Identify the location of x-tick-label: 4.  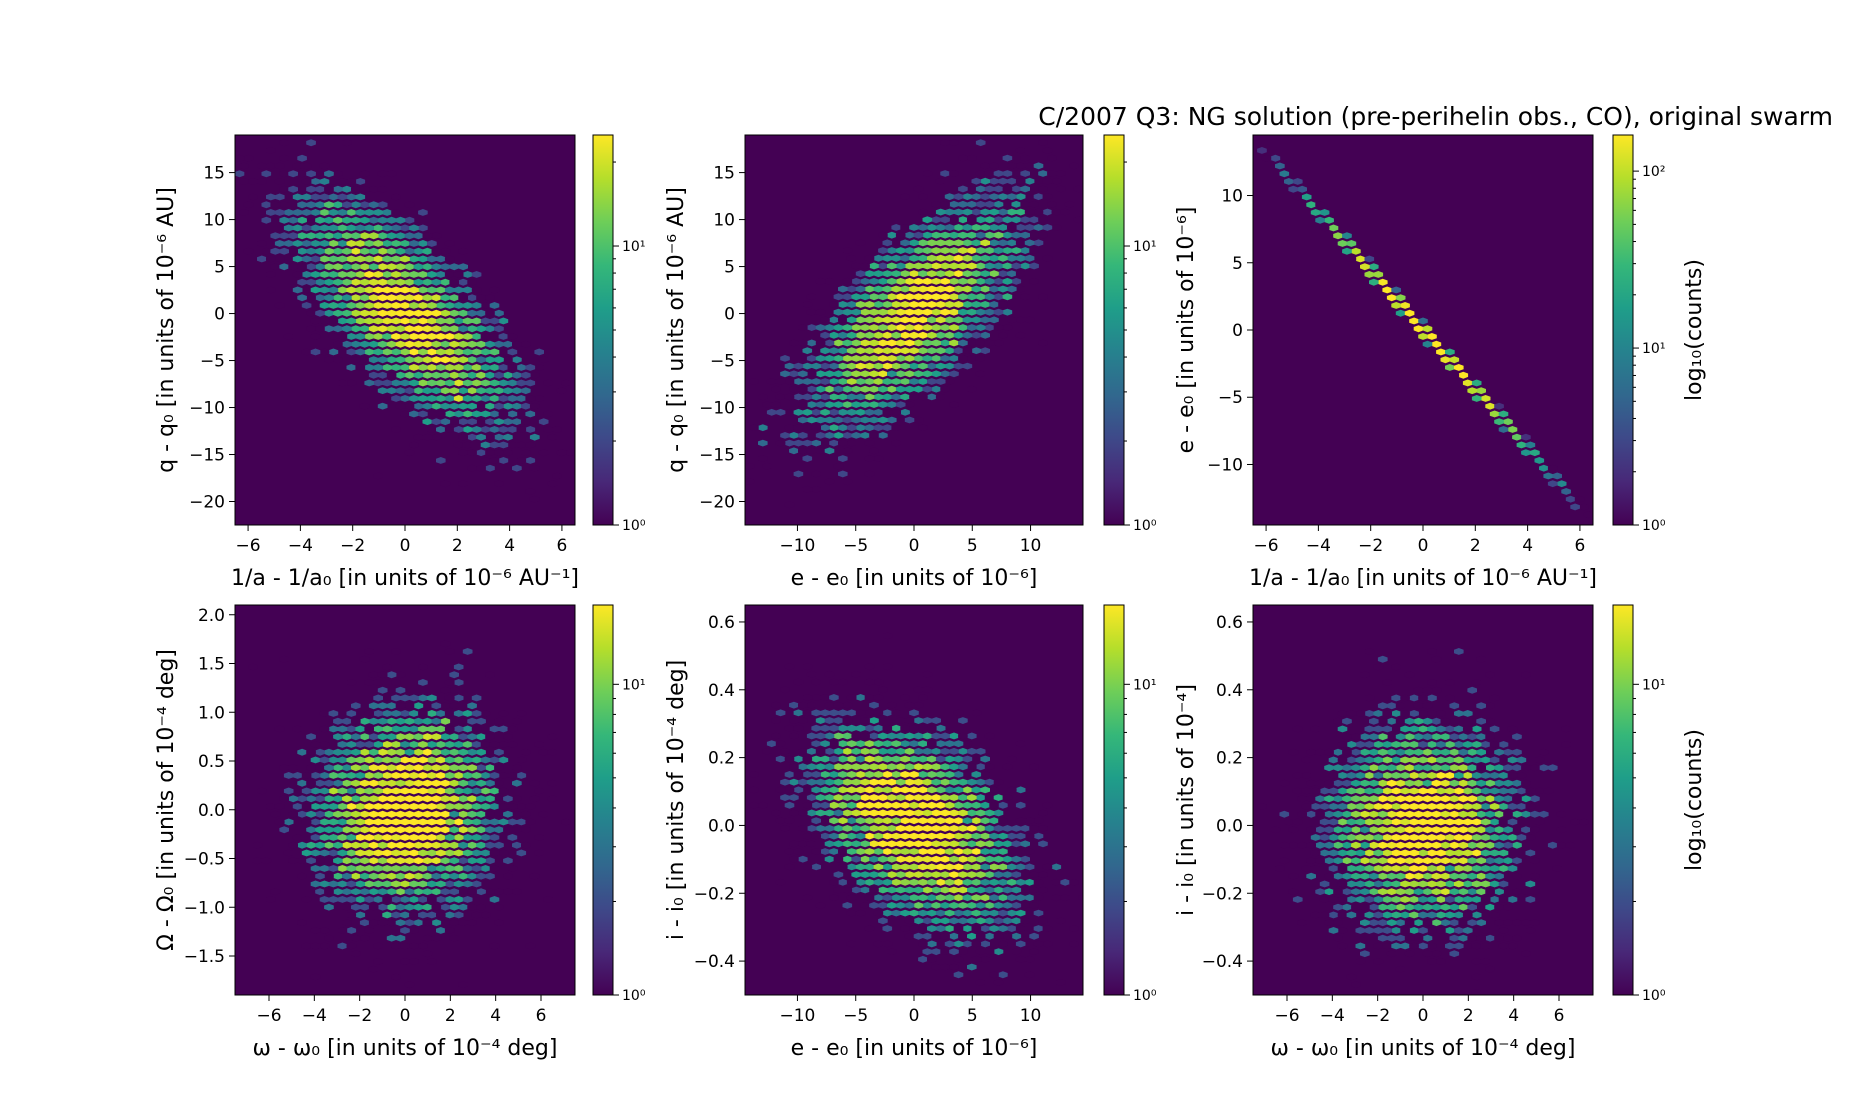
(495, 1016).